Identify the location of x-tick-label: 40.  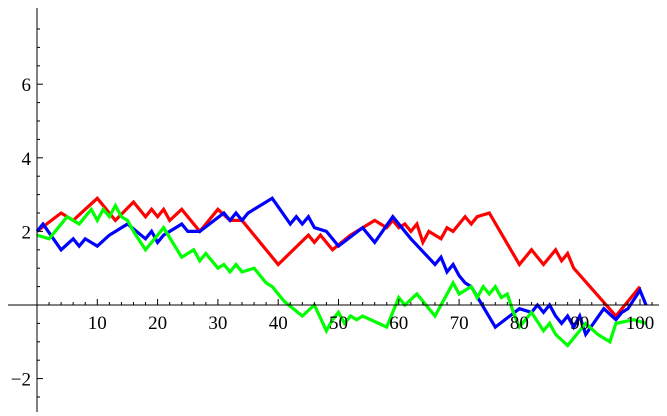
(278, 323).